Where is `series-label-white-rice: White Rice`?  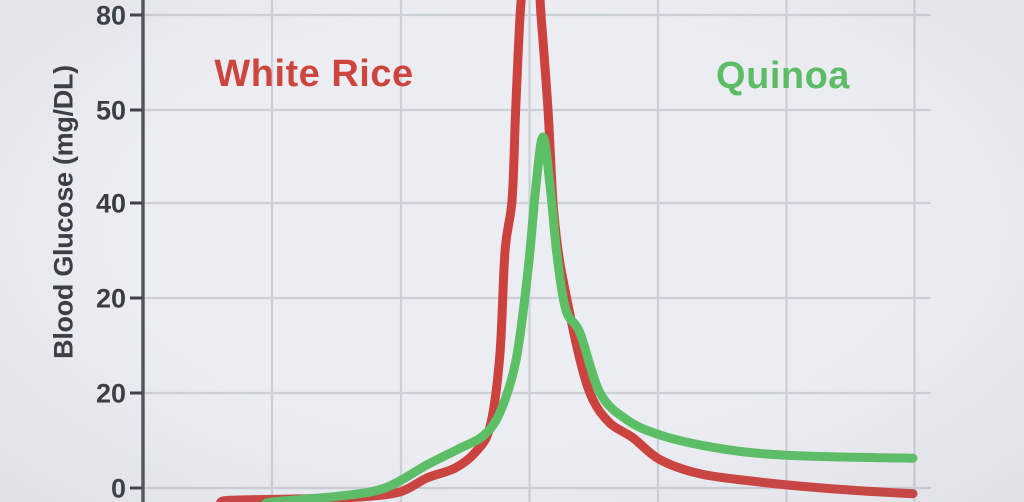 series-label-white-rice: White Rice is located at coordinates (314, 74).